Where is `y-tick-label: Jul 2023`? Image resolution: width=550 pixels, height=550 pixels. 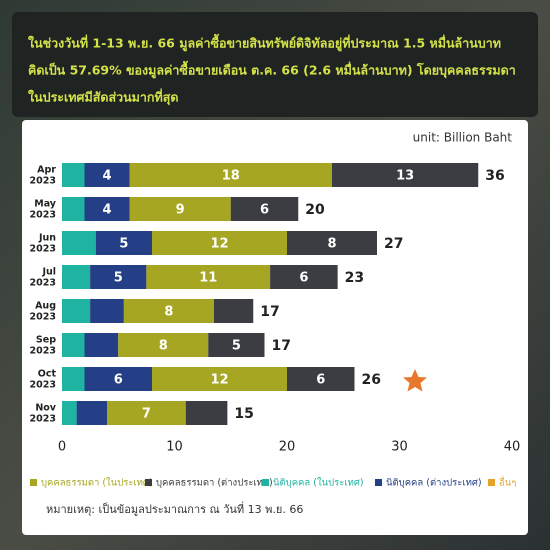 y-tick-label: Jul 2023 is located at coordinates (43, 277).